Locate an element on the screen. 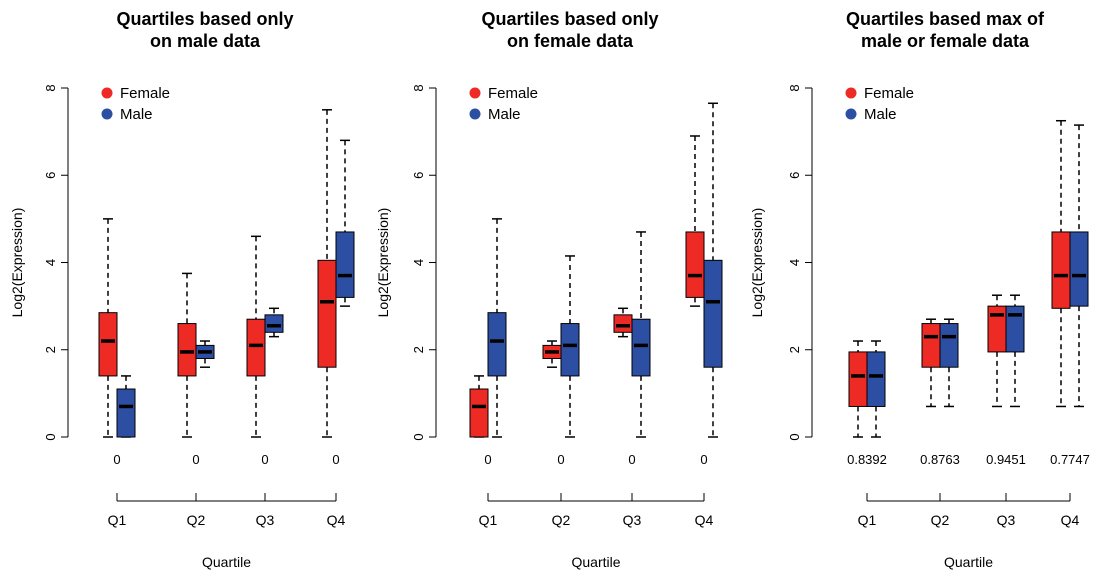 Image resolution: width=1101 pixels, height=575 pixels. panel-title-1: Quartiles based only on male data is located at coordinates (205, 30).